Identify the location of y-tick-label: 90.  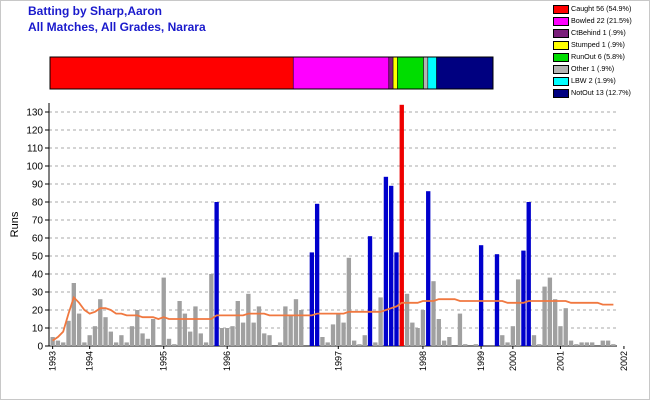
(38, 185).